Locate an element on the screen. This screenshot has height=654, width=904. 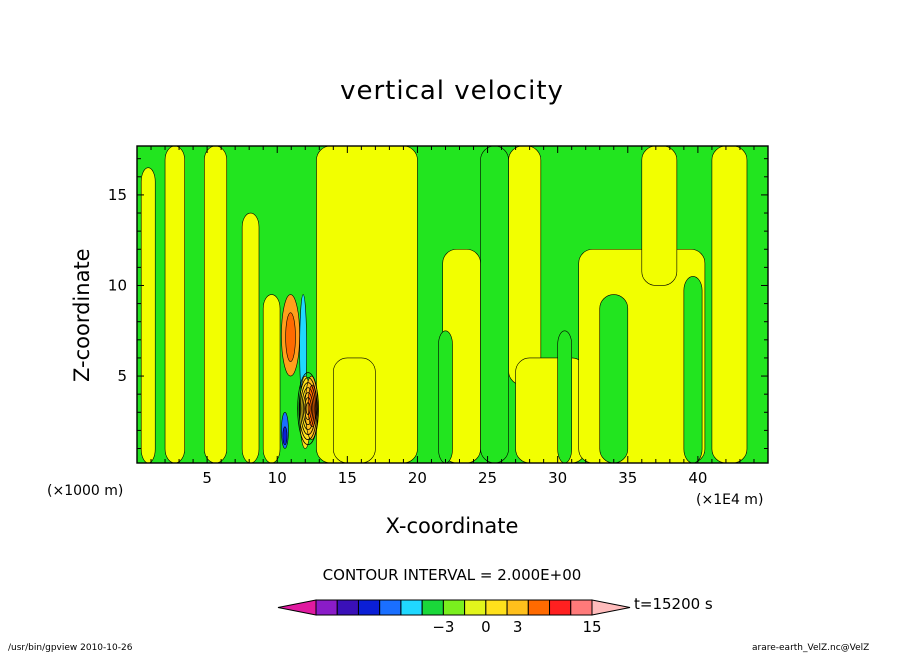
colorbar-label: 0 is located at coordinates (486, 627).